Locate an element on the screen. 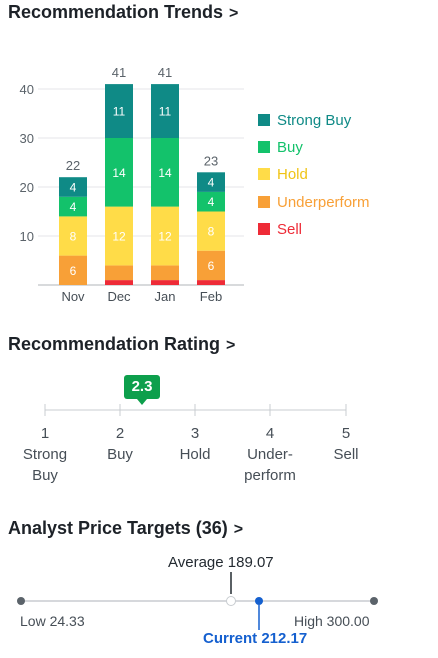  legend-label-underperform: Underperform is located at coordinates (323, 202).